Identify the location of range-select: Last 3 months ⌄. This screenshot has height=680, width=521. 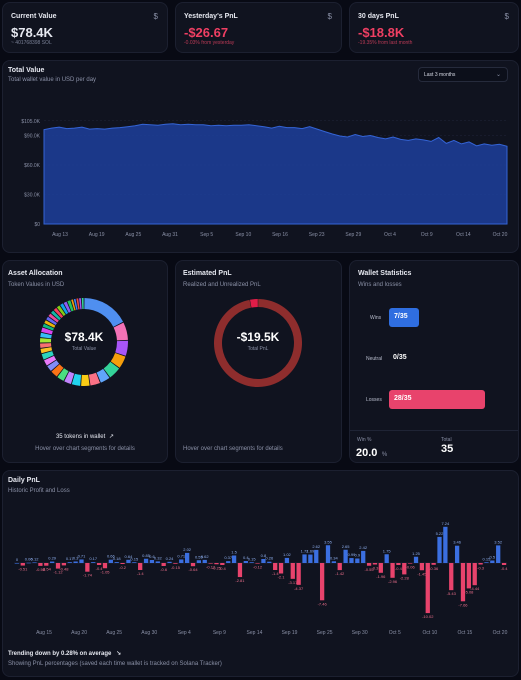
(463, 74).